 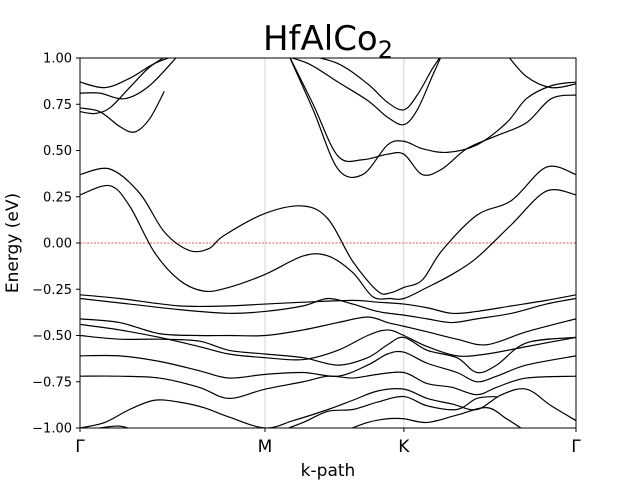 What do you see at coordinates (328, 41) in the screenshot?
I see `chart-title: HfAlCo2` at bounding box center [328, 41].